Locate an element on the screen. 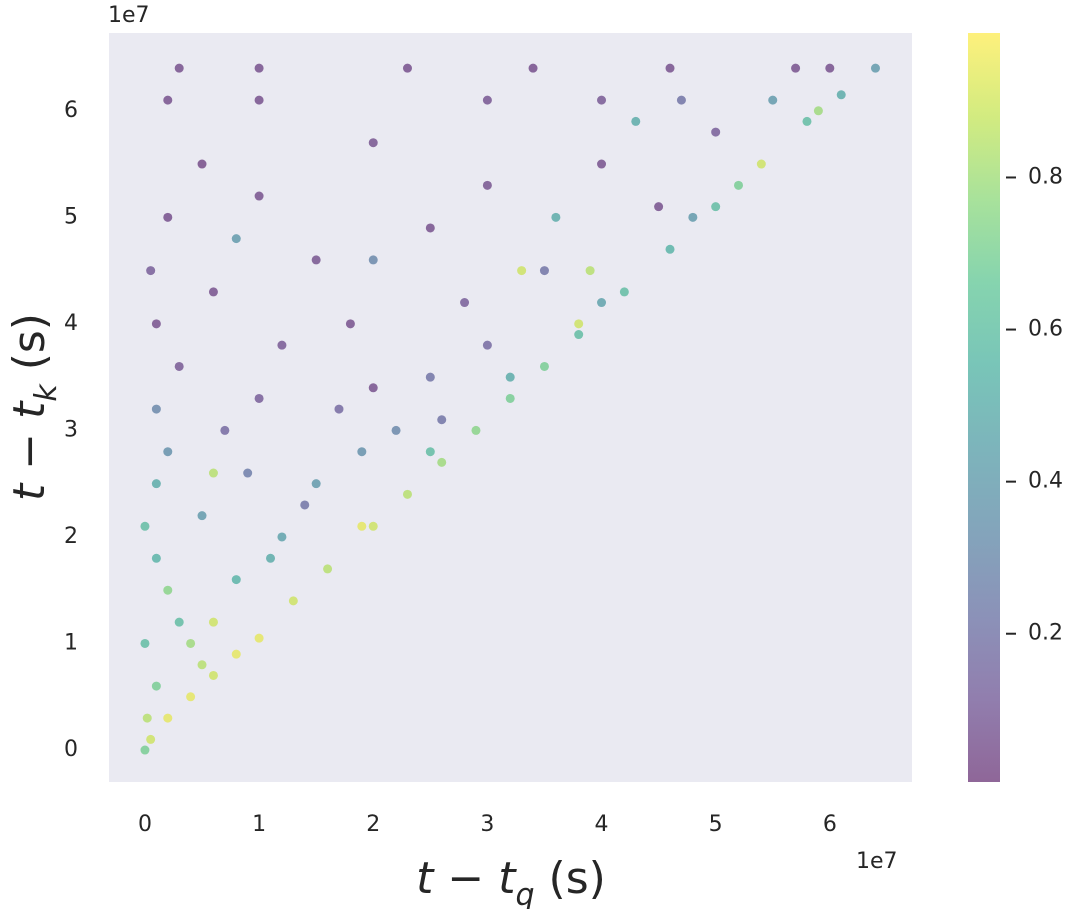 The width and height of the screenshot is (1079, 913). y-tick-label: 1 is located at coordinates (71, 642).